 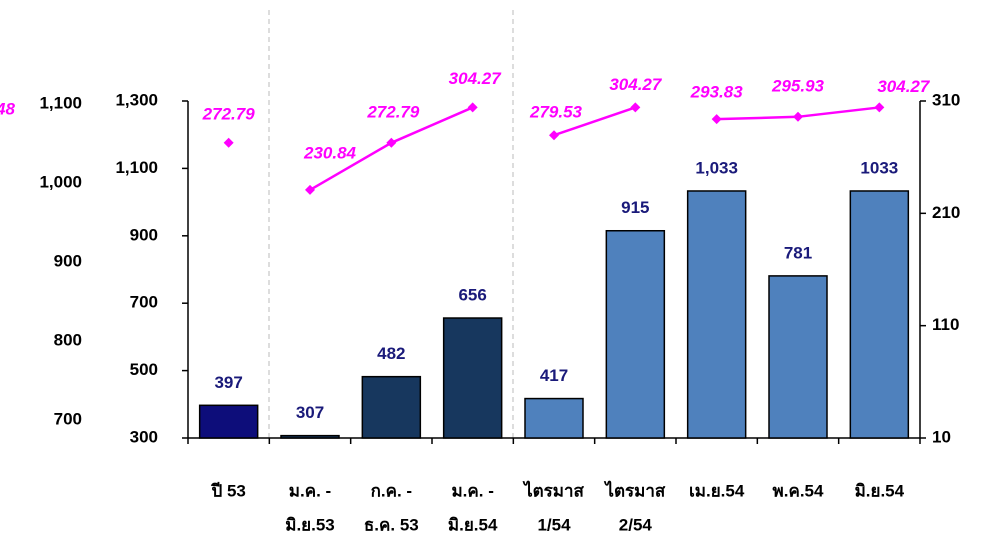 I want to click on y3-tick-label: 900, so click(x=68, y=260).